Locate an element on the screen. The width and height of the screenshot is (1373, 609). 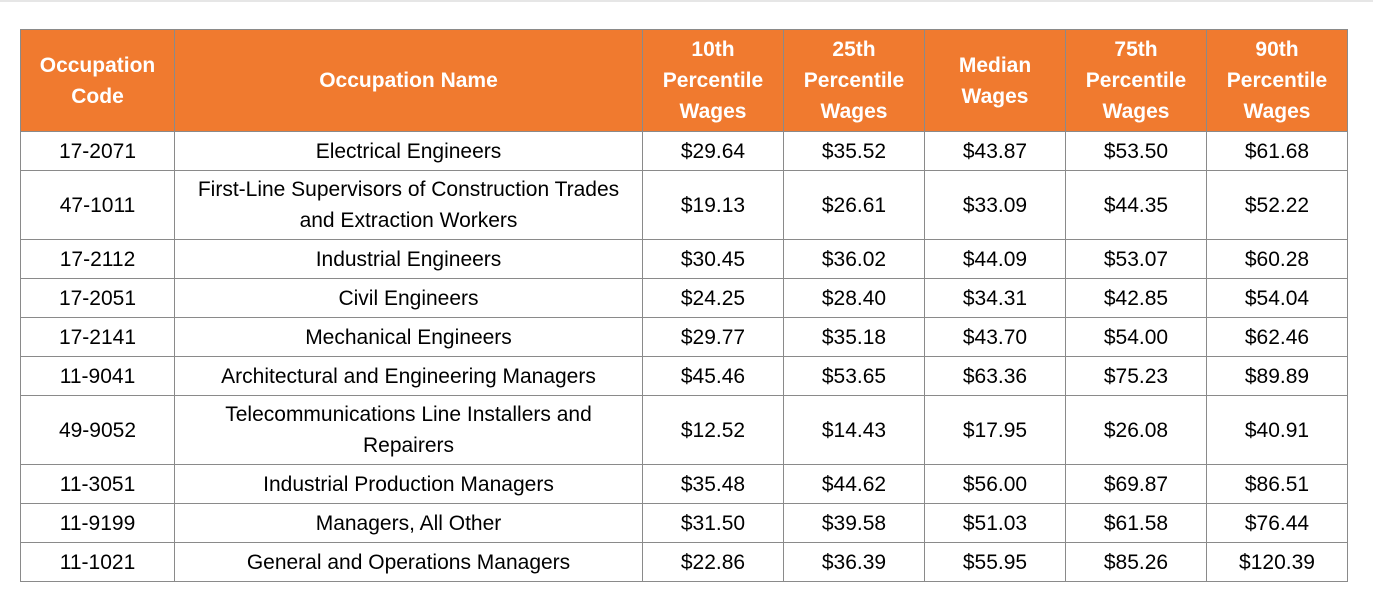
cell-median: $63.36 is located at coordinates (995, 376).